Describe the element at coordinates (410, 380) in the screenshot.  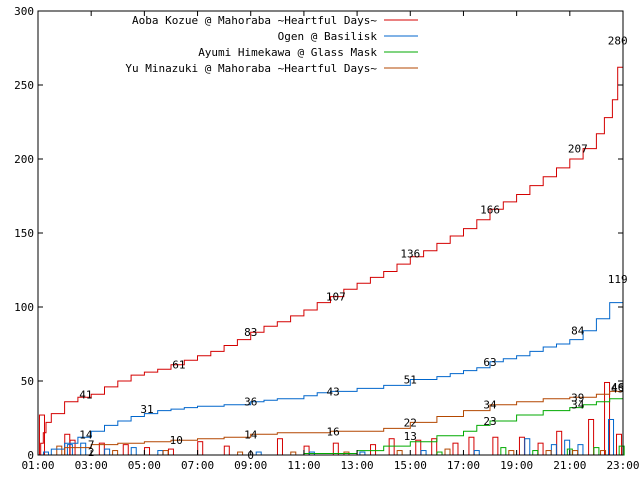
I see `data-label-ogen-basilisk: 51` at that location.